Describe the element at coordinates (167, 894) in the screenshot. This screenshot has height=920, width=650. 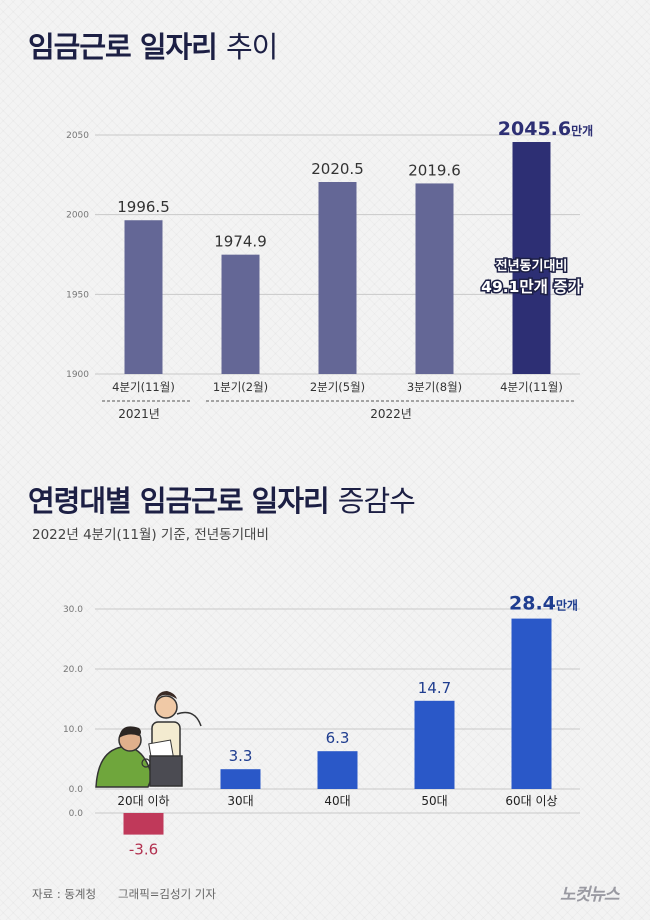
I see `footer-credit: 그래픽=김성기 기자` at that location.